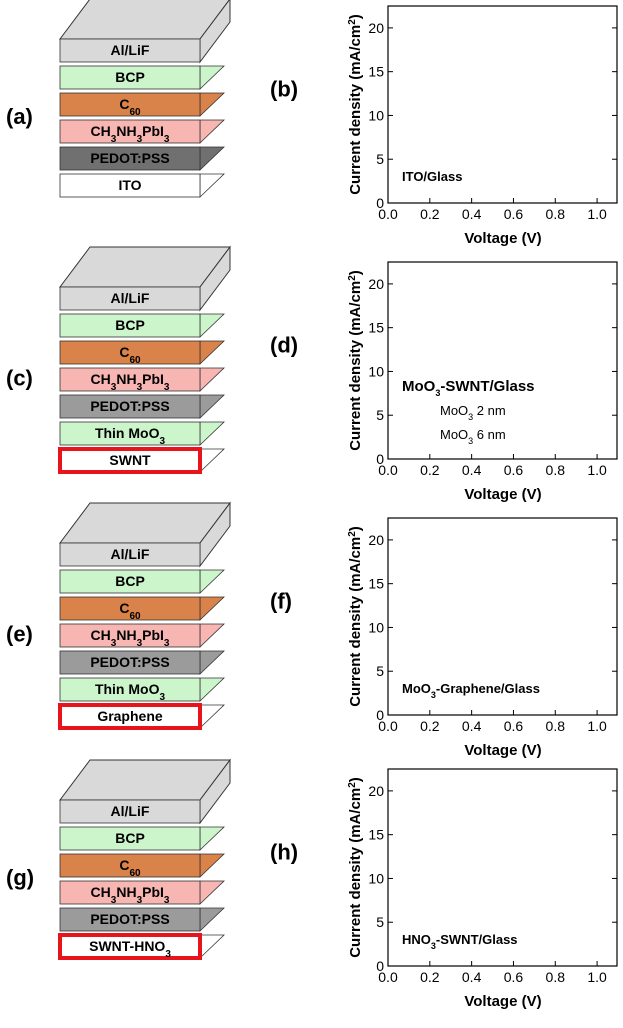 The width and height of the screenshot is (623, 1028). Describe the element at coordinates (124, 104) in the screenshot. I see `text-part: C` at that location.